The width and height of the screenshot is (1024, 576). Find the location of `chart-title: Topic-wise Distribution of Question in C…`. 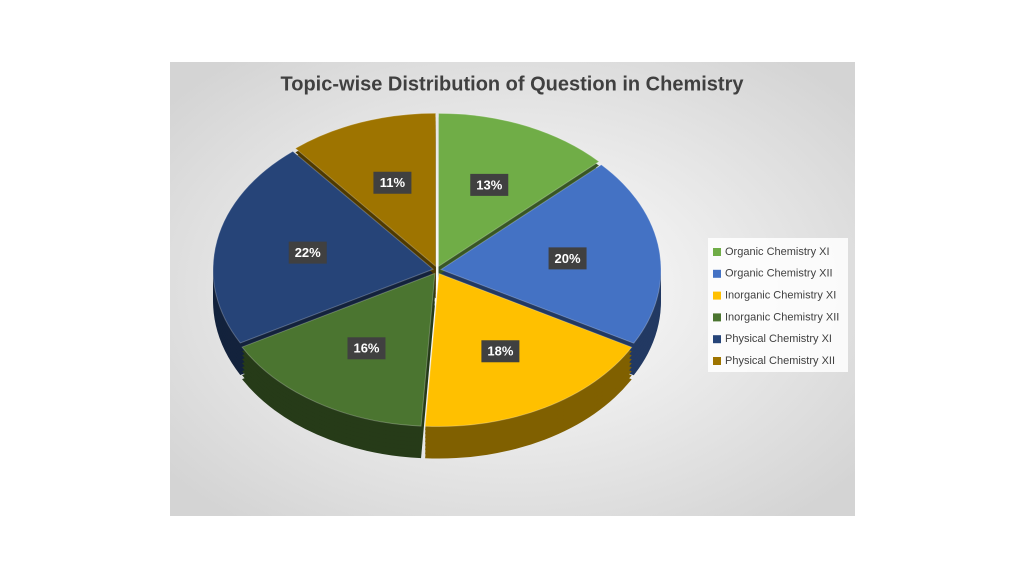

chart-title: Topic-wise Distribution of Question in C… is located at coordinates (513, 84).